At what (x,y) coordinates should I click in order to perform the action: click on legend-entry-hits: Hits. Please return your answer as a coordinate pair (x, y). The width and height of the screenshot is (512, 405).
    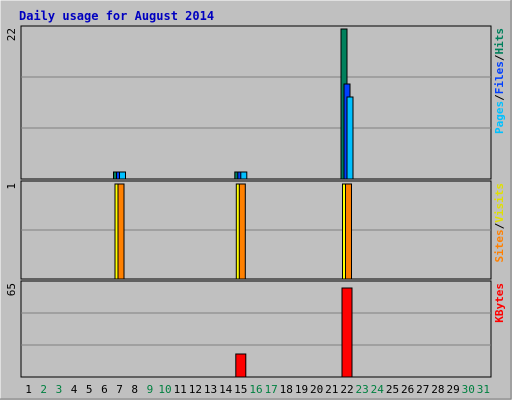
    Looking at the image, I should click on (499, 41).